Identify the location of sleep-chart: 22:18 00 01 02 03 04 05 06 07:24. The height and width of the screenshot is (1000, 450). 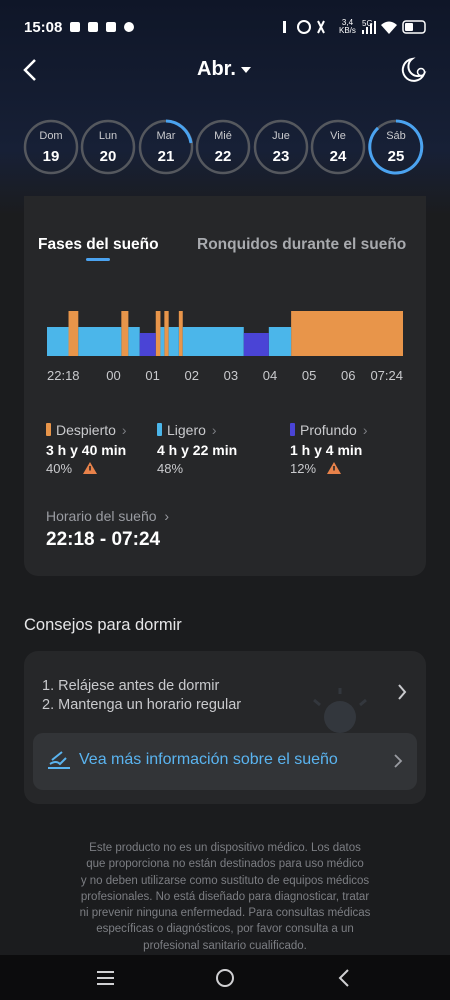
(225, 347).